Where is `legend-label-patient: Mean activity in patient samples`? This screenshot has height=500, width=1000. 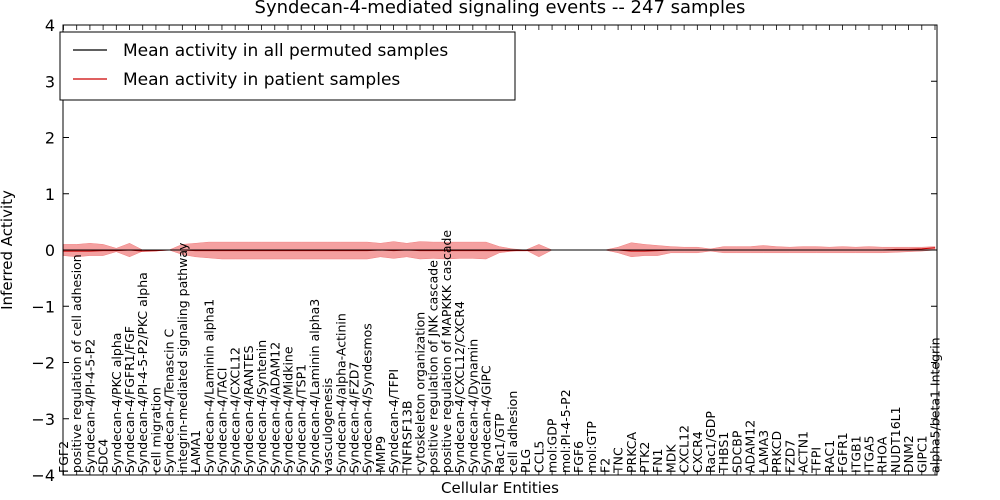 legend-label-patient: Mean activity in patient samples is located at coordinates (261, 80).